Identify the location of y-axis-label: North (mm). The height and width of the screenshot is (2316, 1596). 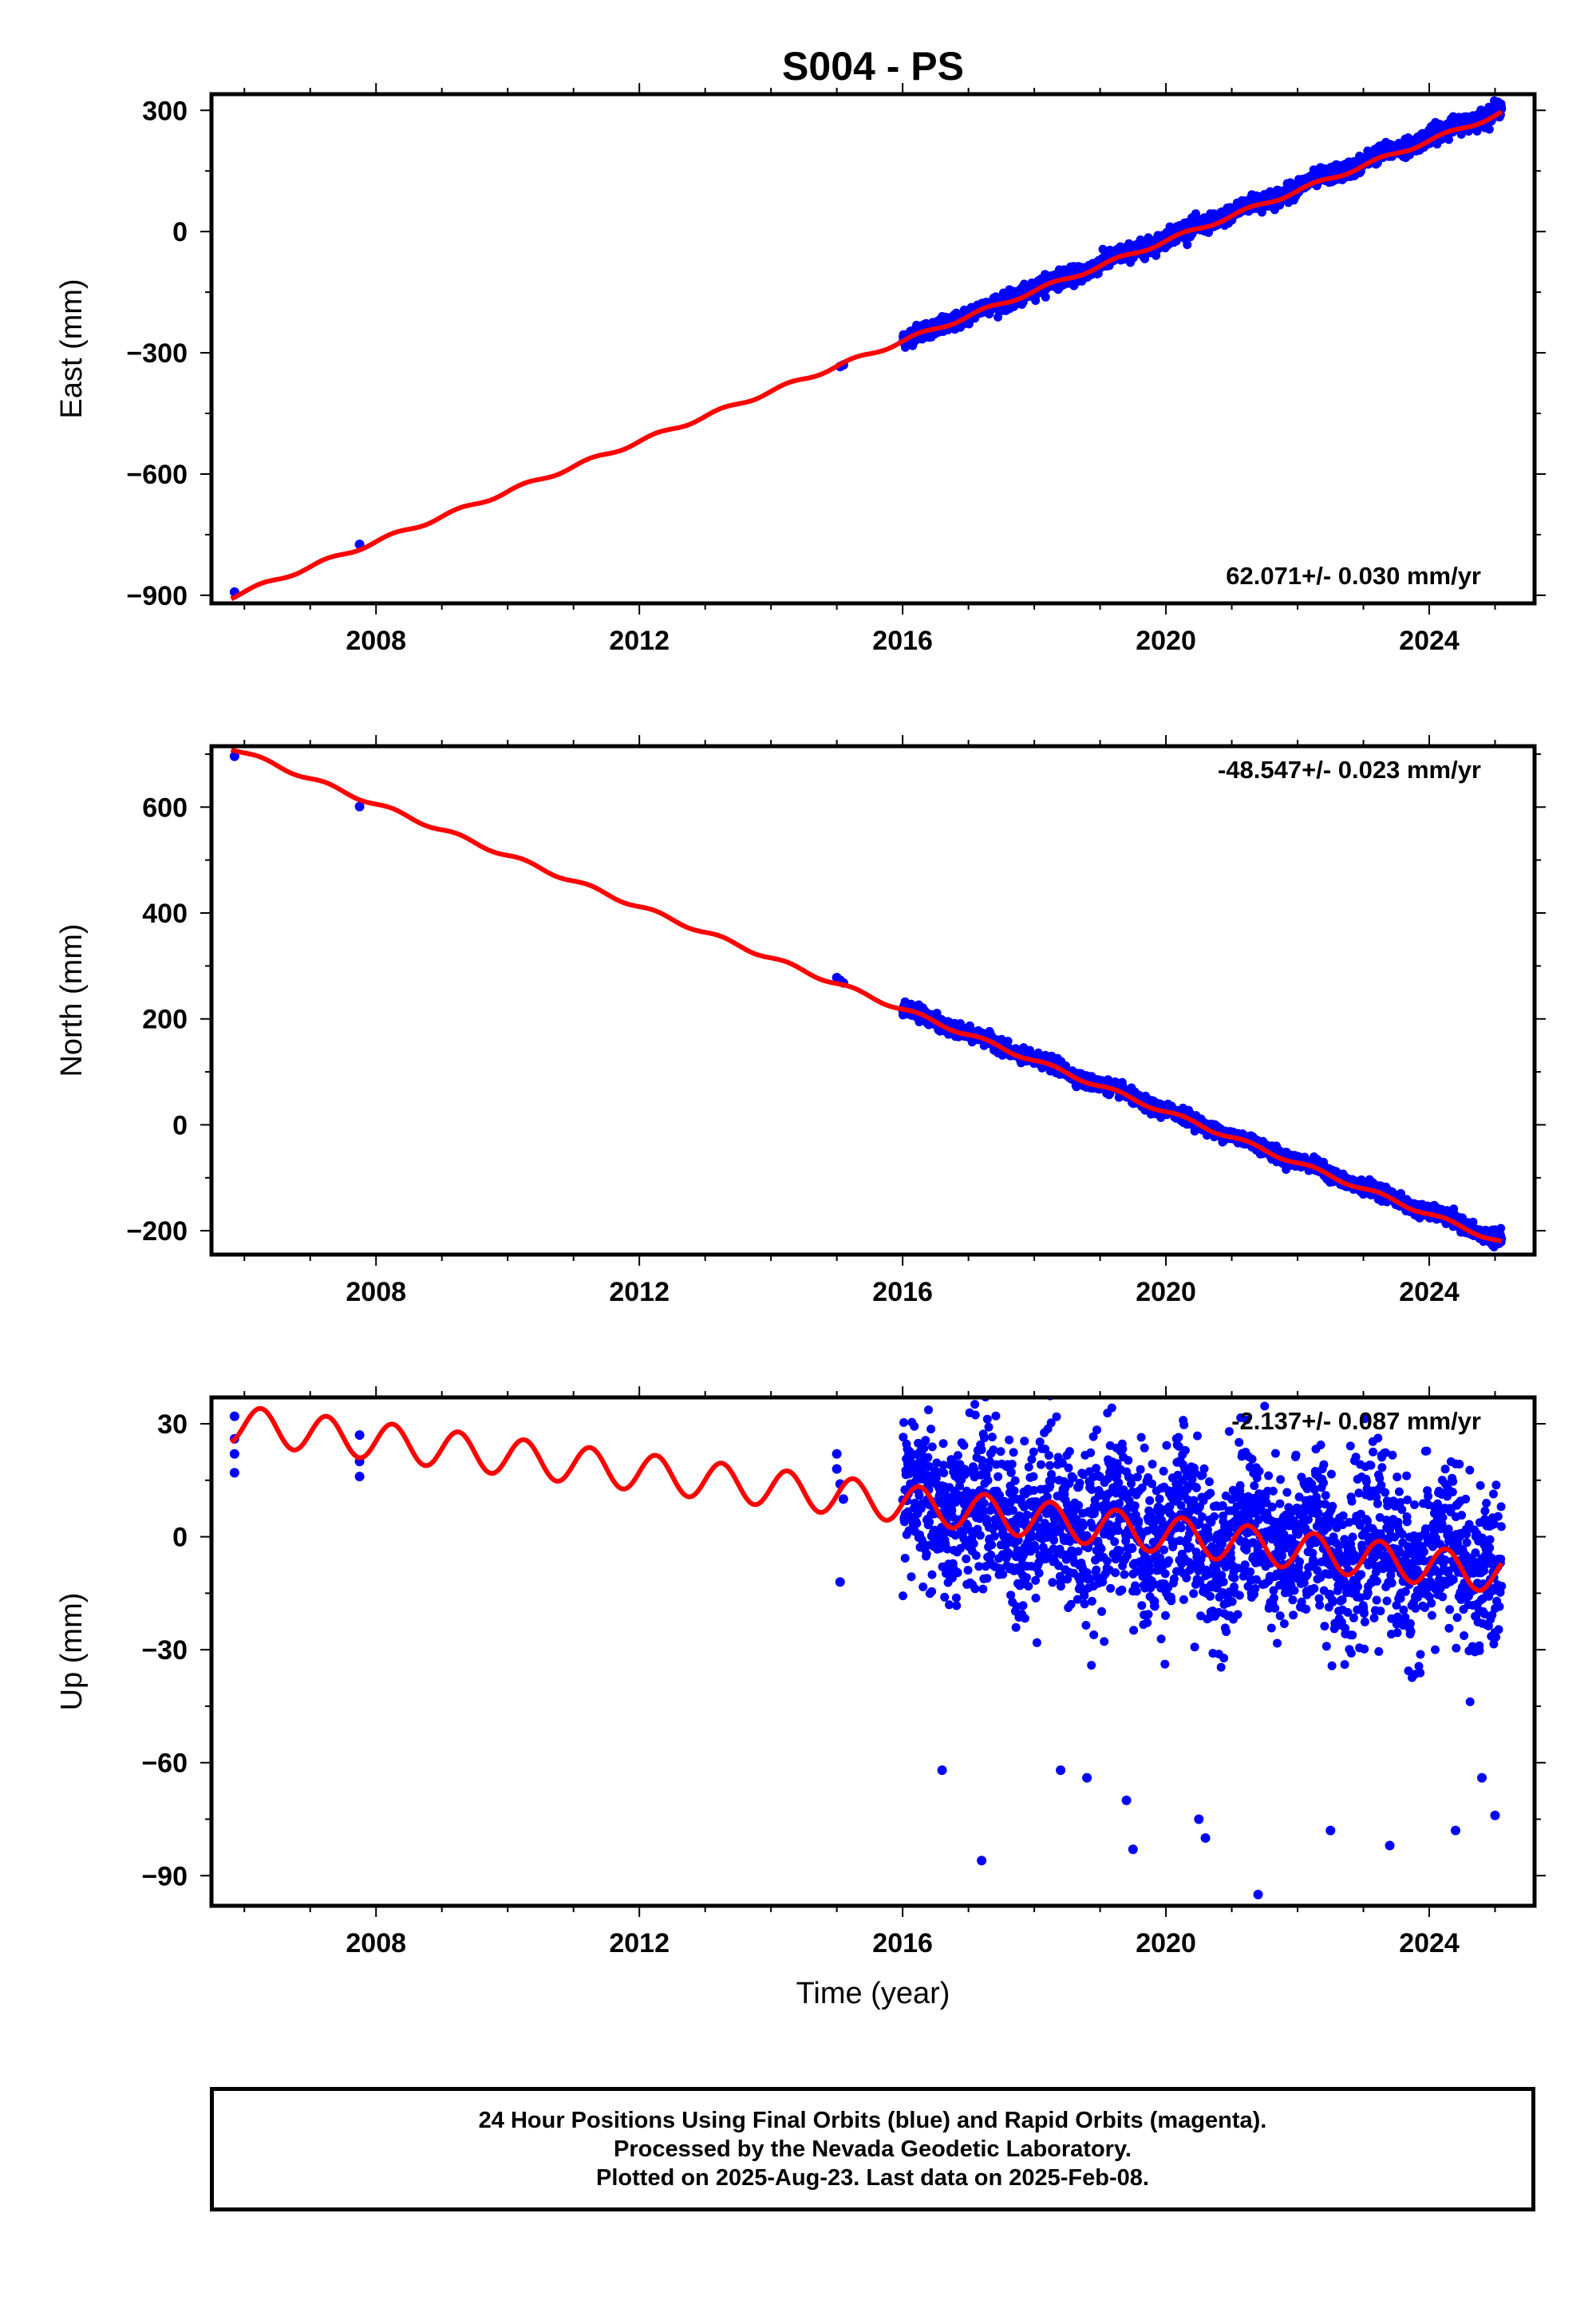
(72, 1000).